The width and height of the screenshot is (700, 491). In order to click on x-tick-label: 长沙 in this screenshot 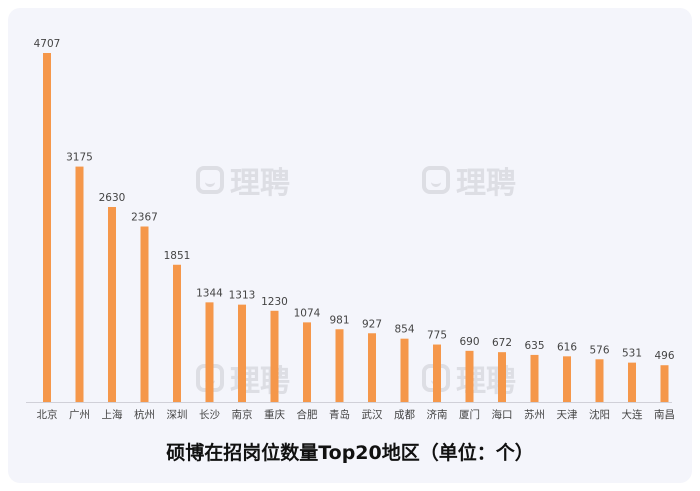, I will do `click(209, 415)`.